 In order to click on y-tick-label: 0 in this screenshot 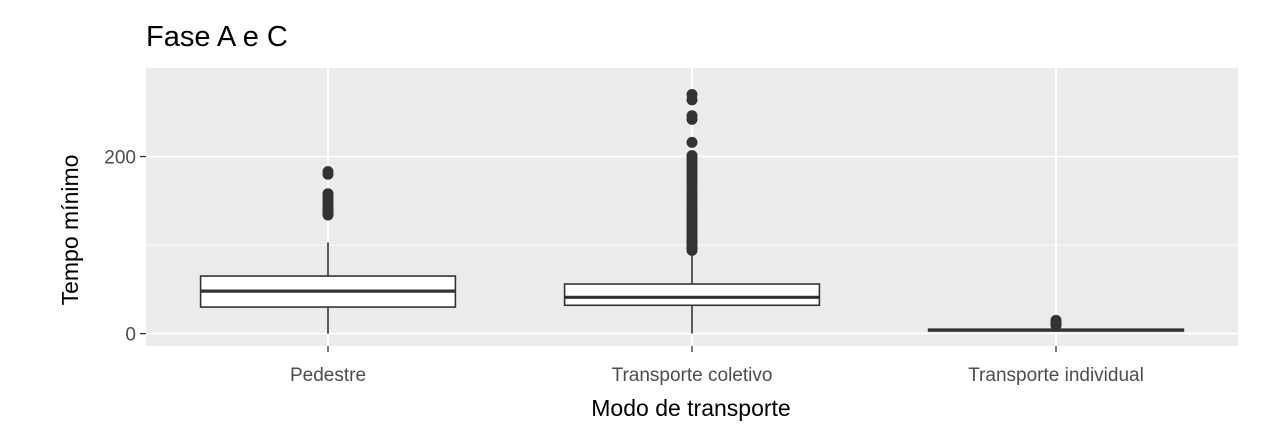, I will do `click(130, 335)`.